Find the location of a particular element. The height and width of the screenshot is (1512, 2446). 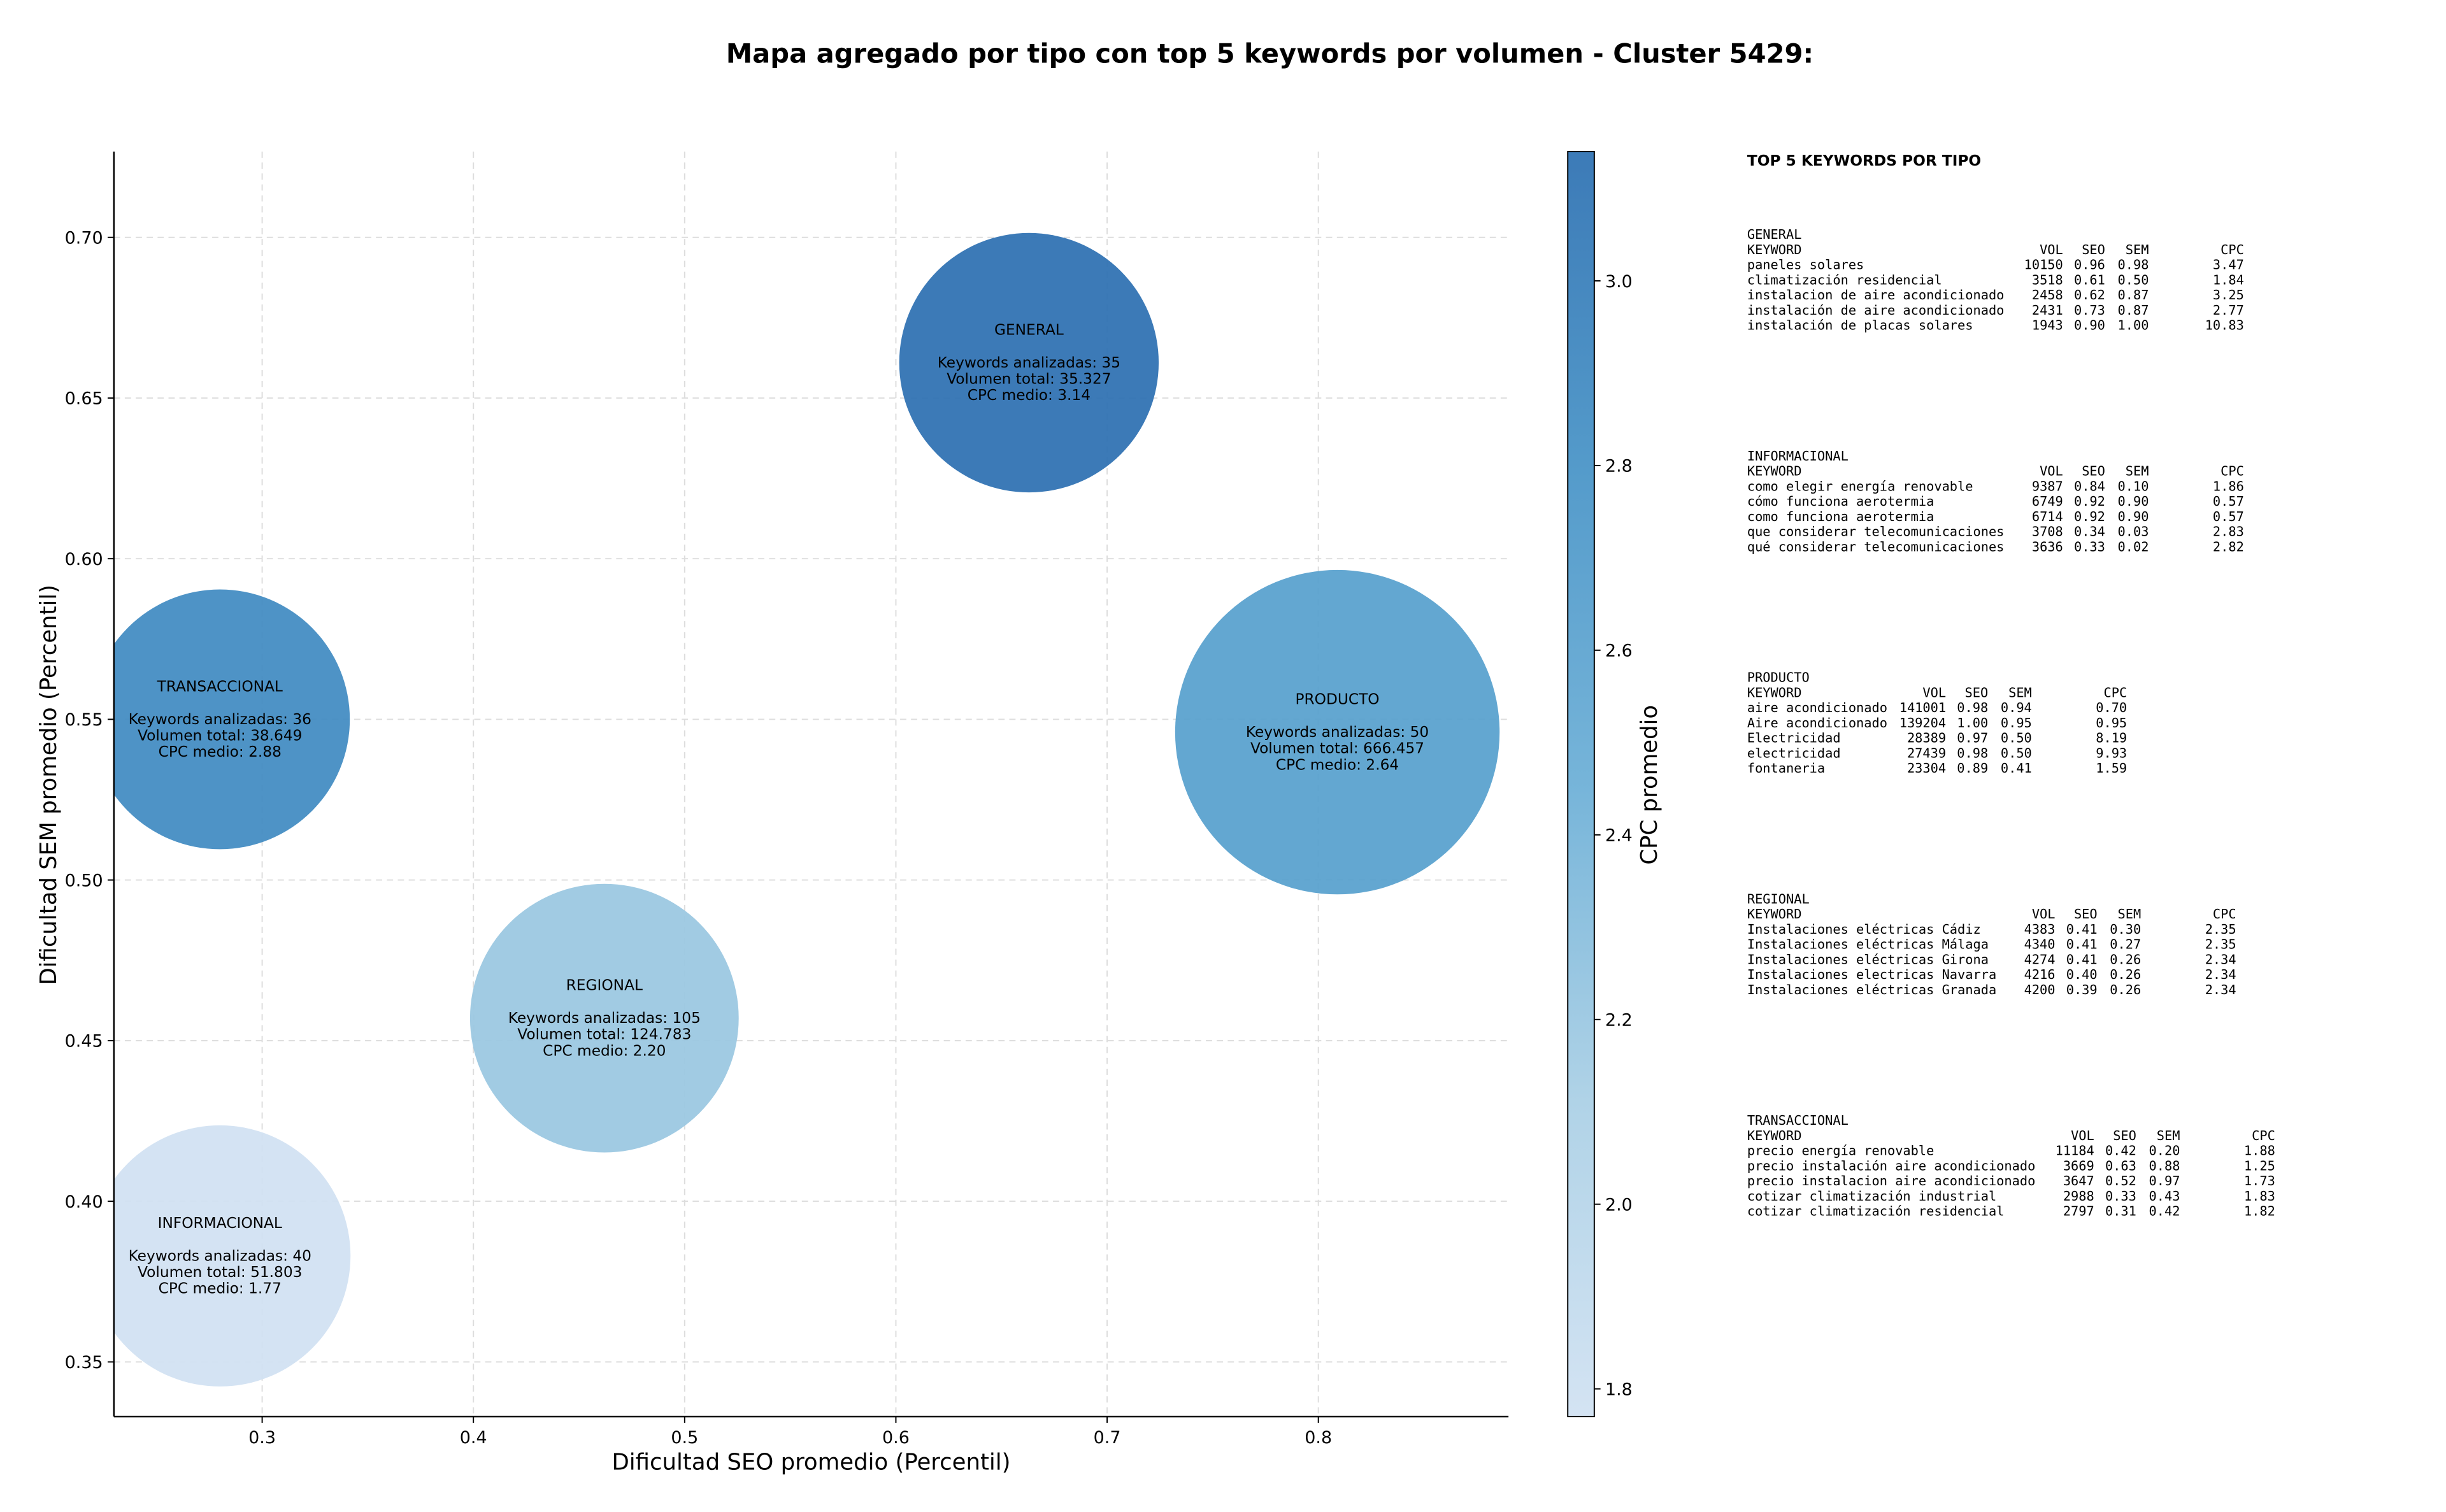

table-cell: 4216 is located at coordinates (2040, 974).